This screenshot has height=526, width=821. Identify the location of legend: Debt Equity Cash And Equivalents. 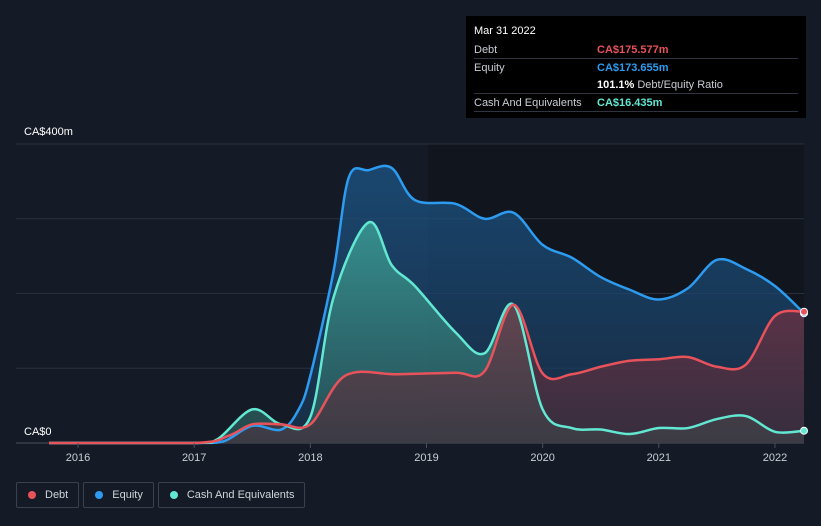
(161, 495).